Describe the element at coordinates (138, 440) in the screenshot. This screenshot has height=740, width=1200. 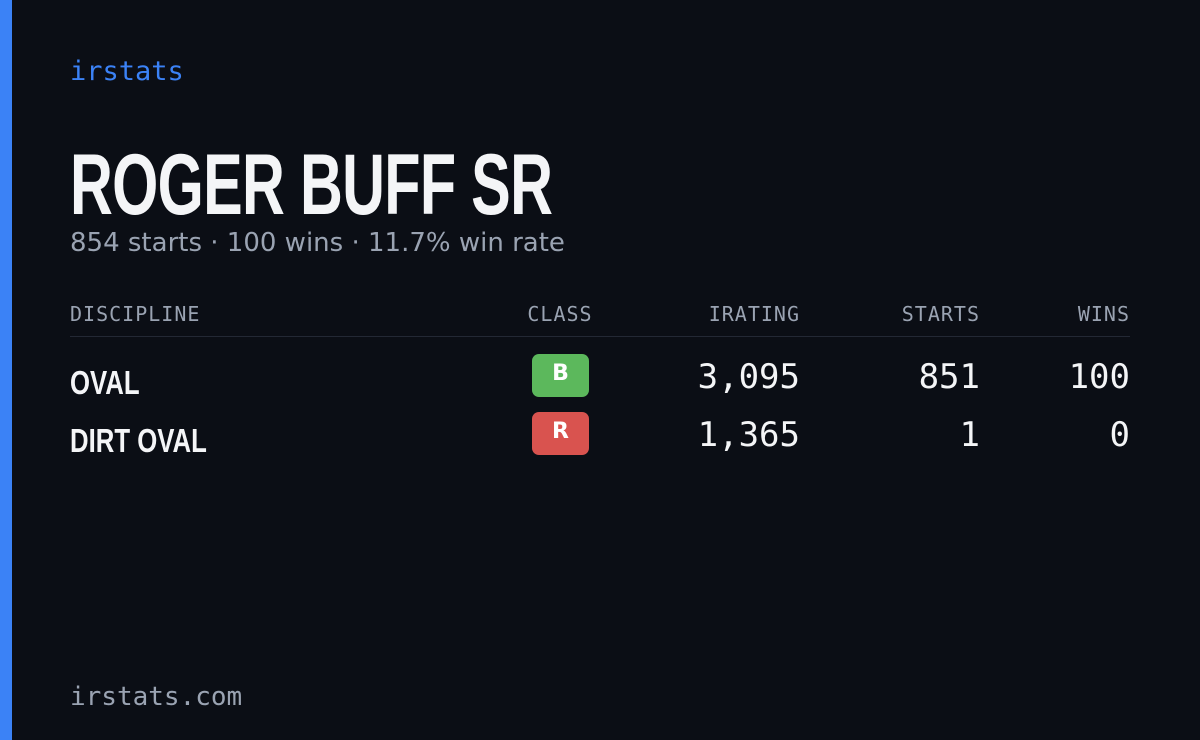
I see `discipline: DIRT OVAL` at that location.